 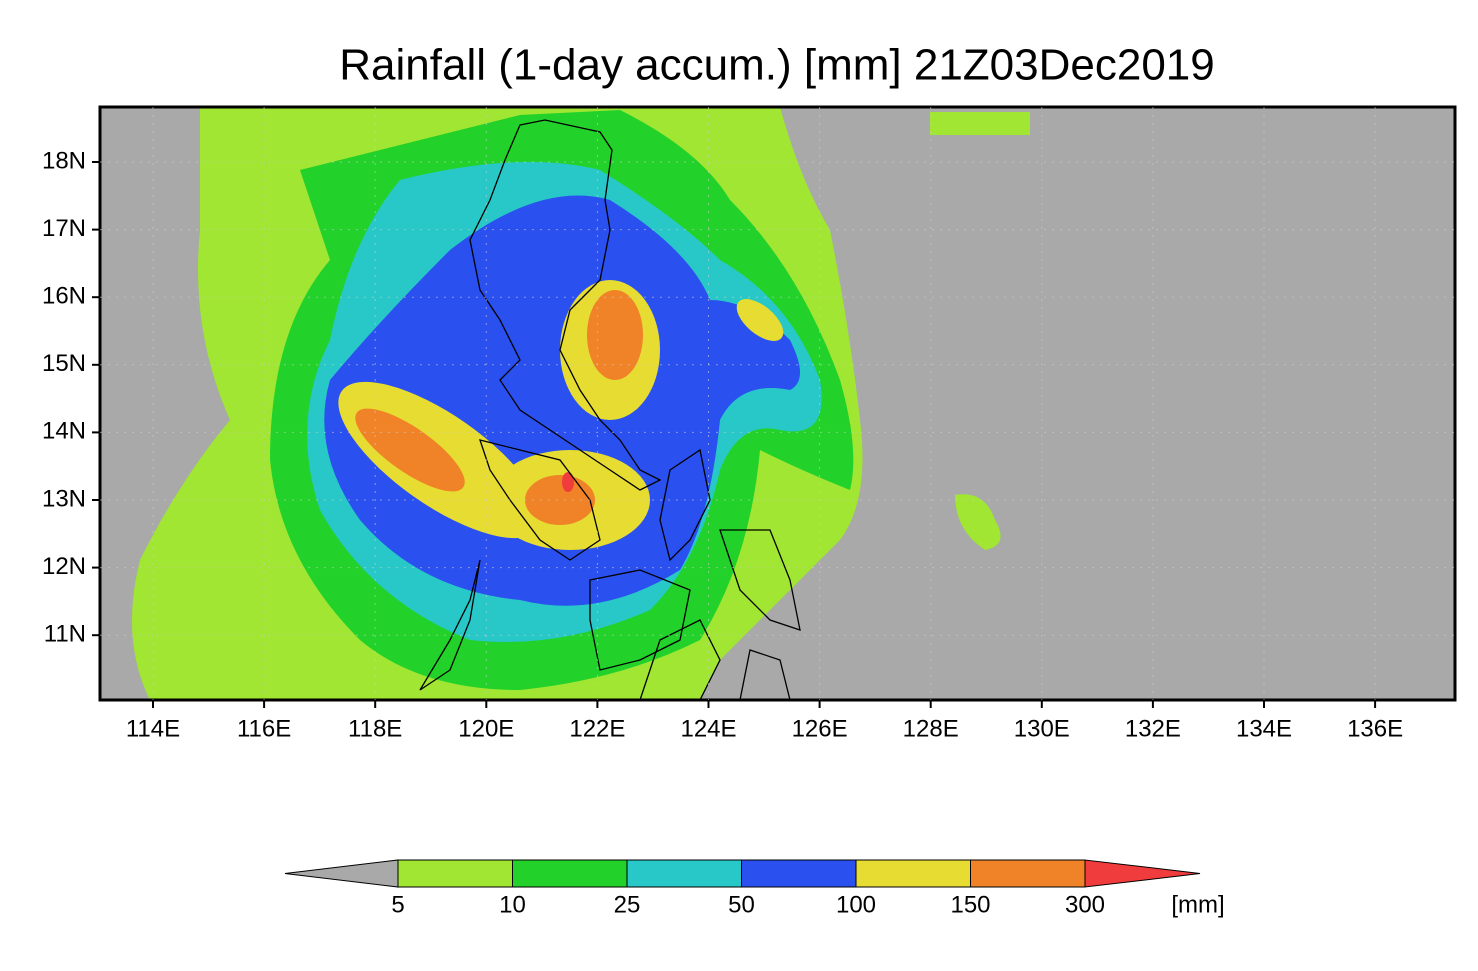 I want to click on lat-label: 17N, so click(x=64, y=228).